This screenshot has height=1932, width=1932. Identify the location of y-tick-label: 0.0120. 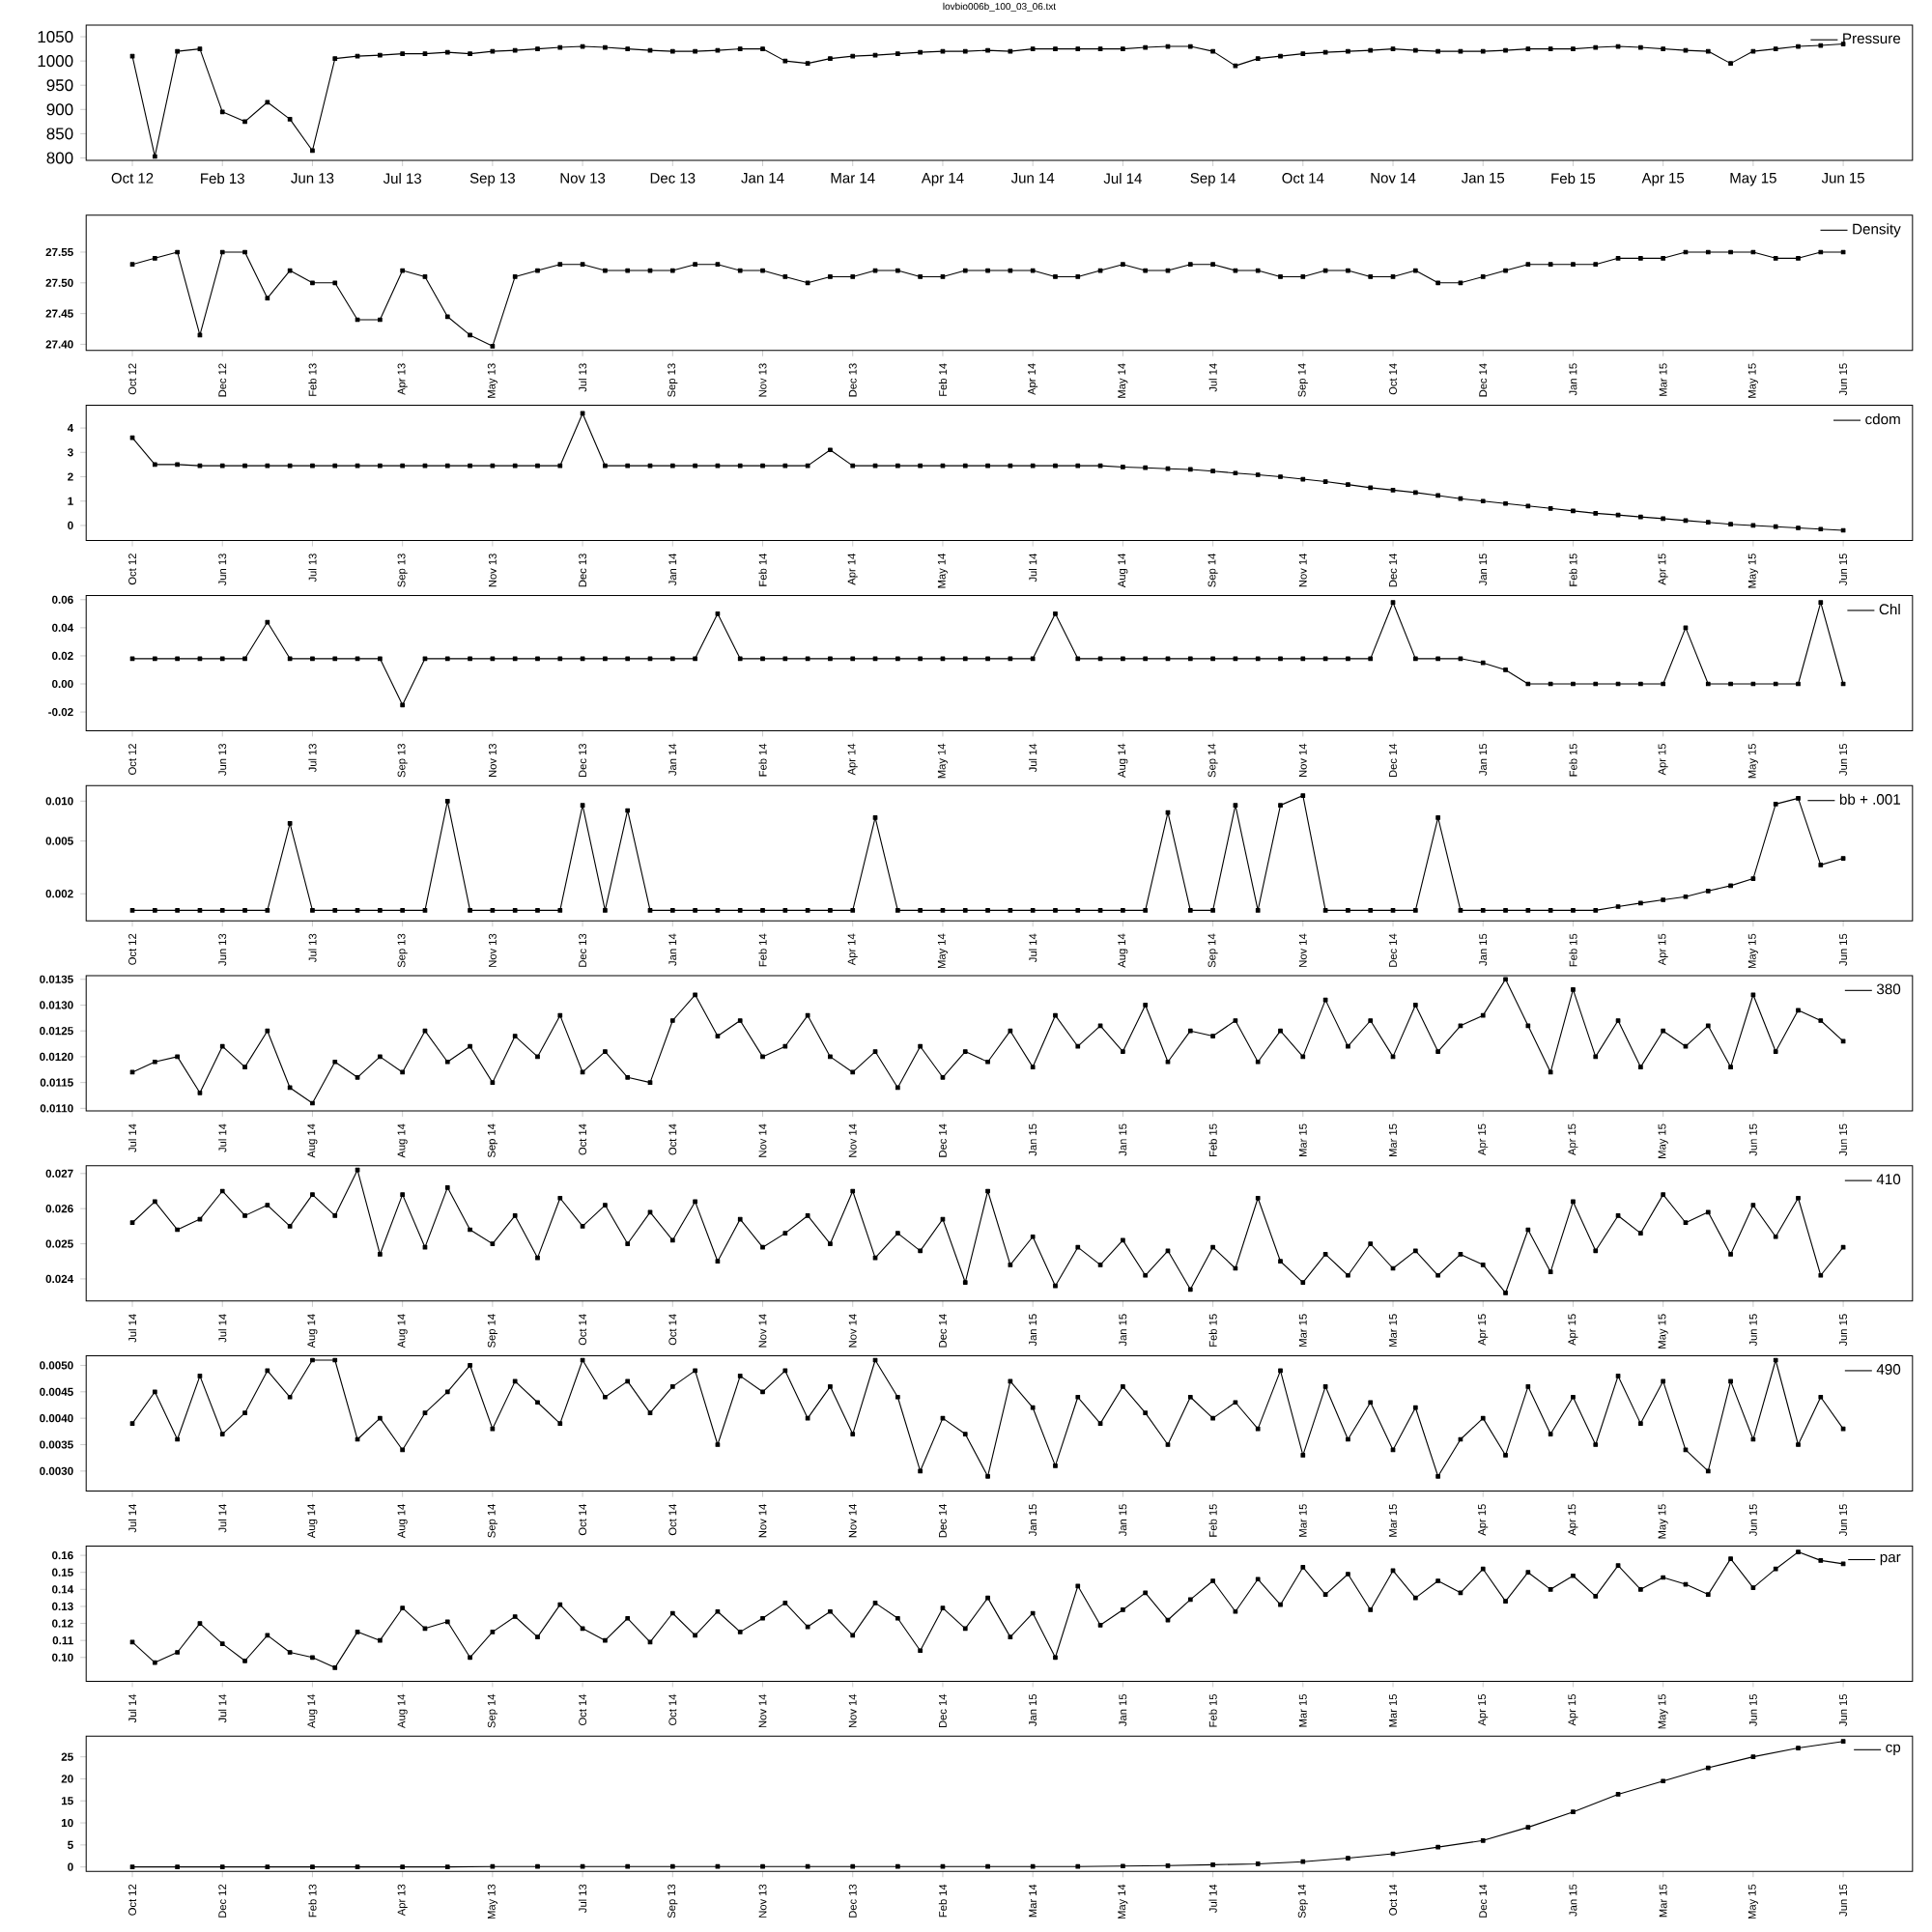
(56, 1057).